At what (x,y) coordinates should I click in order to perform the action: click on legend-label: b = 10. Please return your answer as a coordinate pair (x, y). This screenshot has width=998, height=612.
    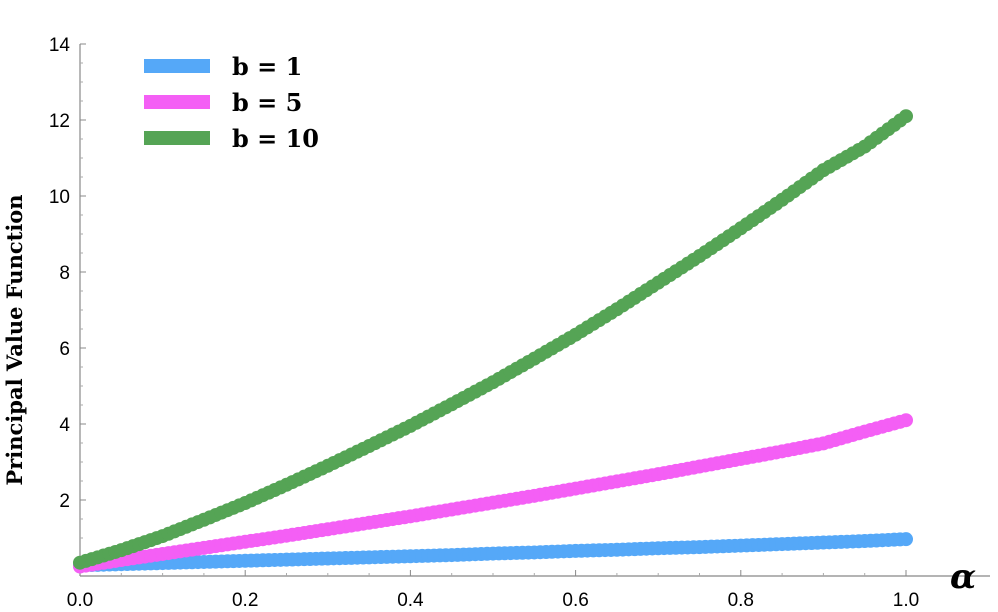
    Looking at the image, I should click on (275, 138).